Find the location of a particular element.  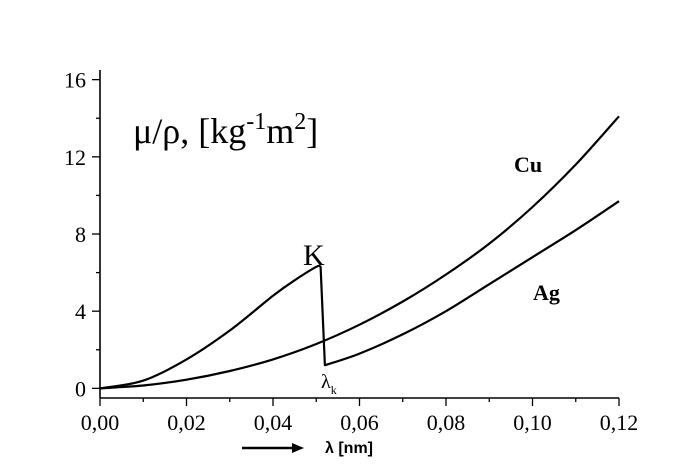

x-tick-label: 0,12 is located at coordinates (619, 422).